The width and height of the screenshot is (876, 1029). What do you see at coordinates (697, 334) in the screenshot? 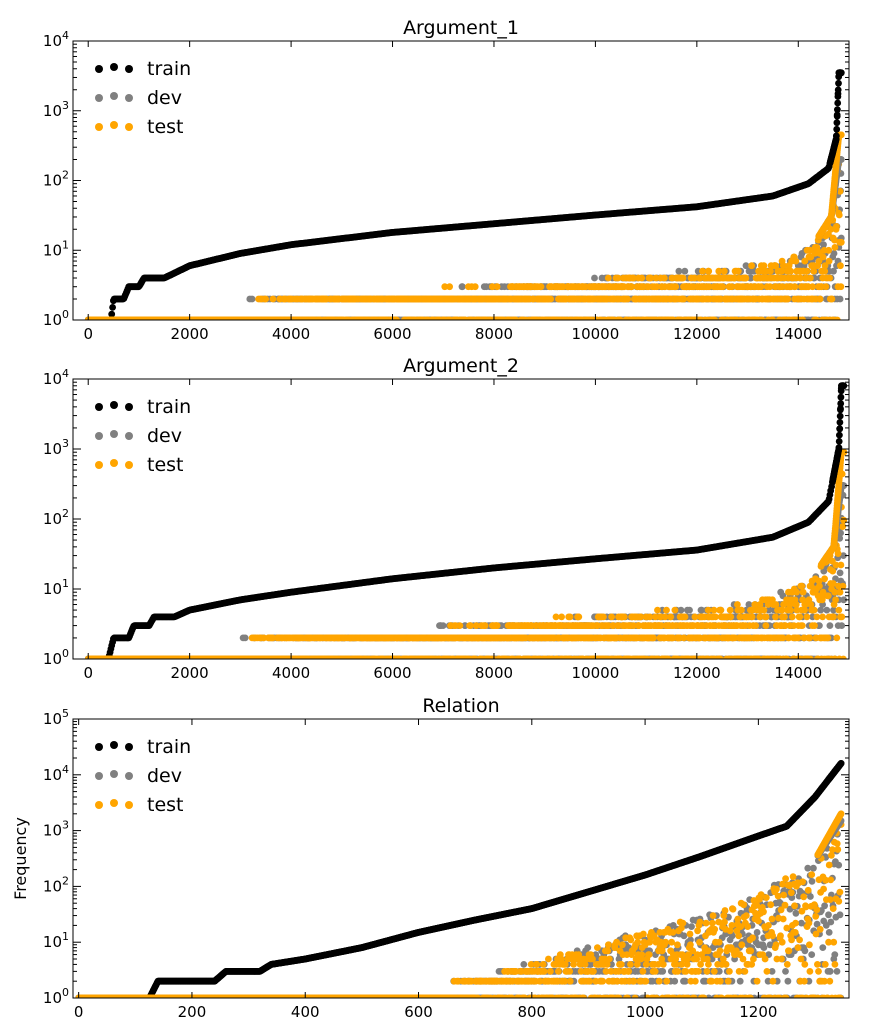
I see `x-tick-label: 12000` at bounding box center [697, 334].